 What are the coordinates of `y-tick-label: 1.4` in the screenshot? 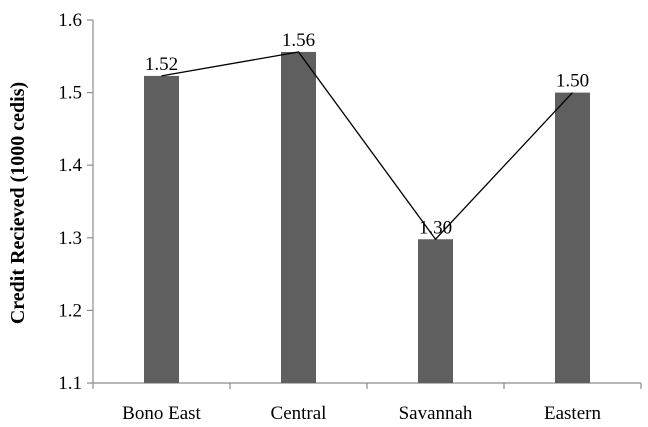 It's located at (70, 165).